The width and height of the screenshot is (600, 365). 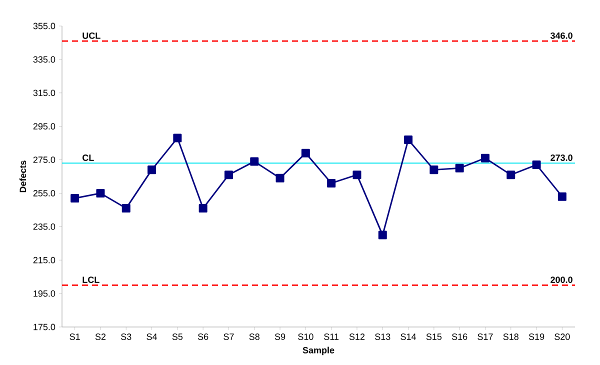 What do you see at coordinates (44, 93) in the screenshot?
I see `y-tick-label: 315.0` at bounding box center [44, 93].